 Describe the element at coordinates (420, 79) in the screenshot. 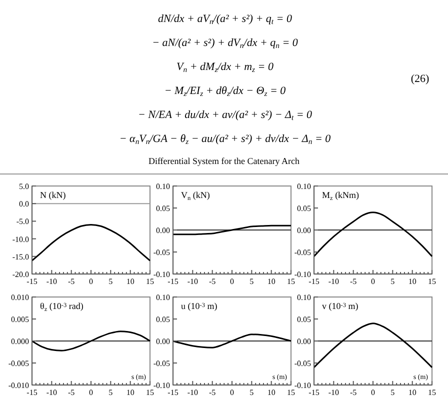

I see `text: (26)` at that location.